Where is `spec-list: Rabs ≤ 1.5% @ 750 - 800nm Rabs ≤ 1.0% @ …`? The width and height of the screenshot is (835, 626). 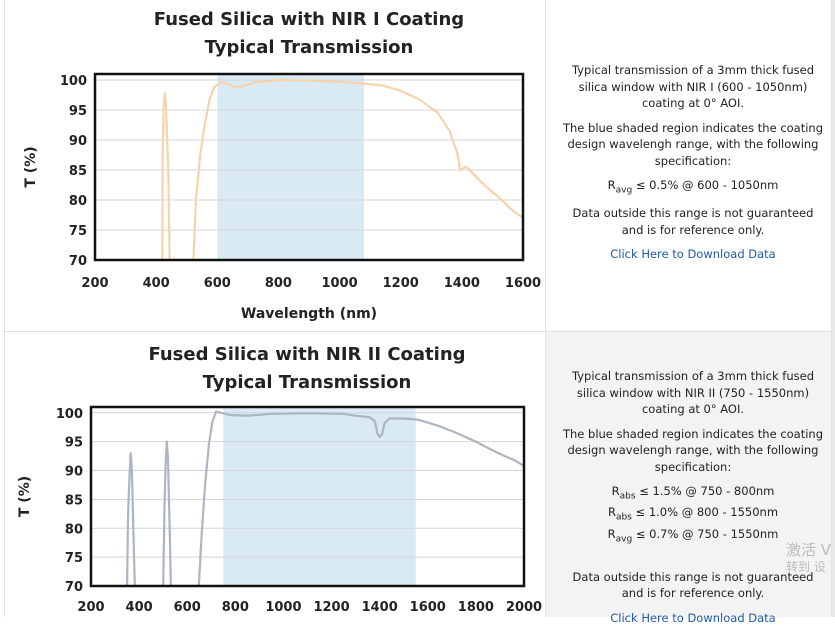
spec-list: Rabs ≤ 1.5% @ 750 - 800nm Rabs ≤ 1.0% @ … is located at coordinates (693, 515).